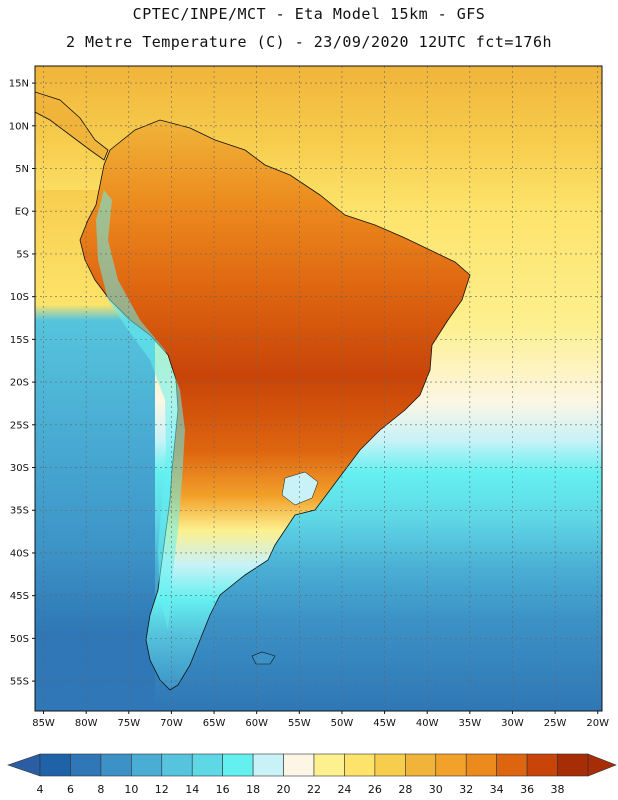 The image size is (618, 800). I want to click on andes-cold-belt, so click(140, 410).